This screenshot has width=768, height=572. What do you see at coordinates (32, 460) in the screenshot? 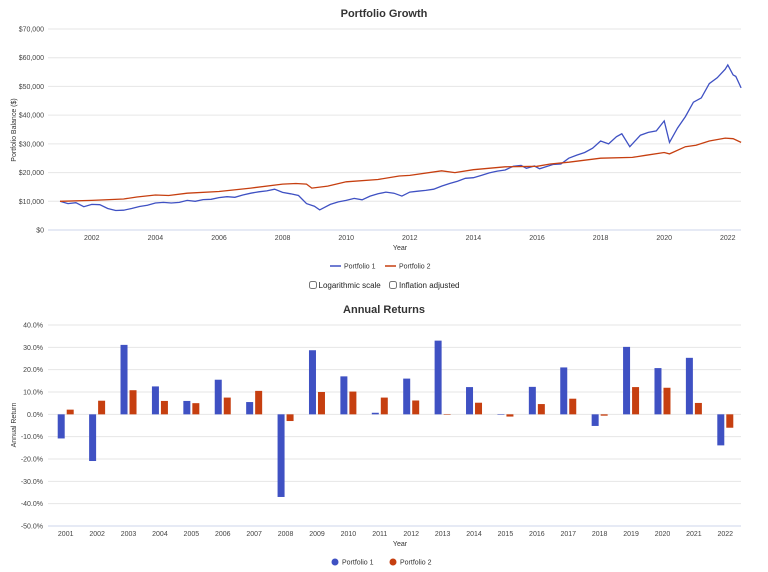
I see `y-tick-label: -20.0%` at bounding box center [32, 460].